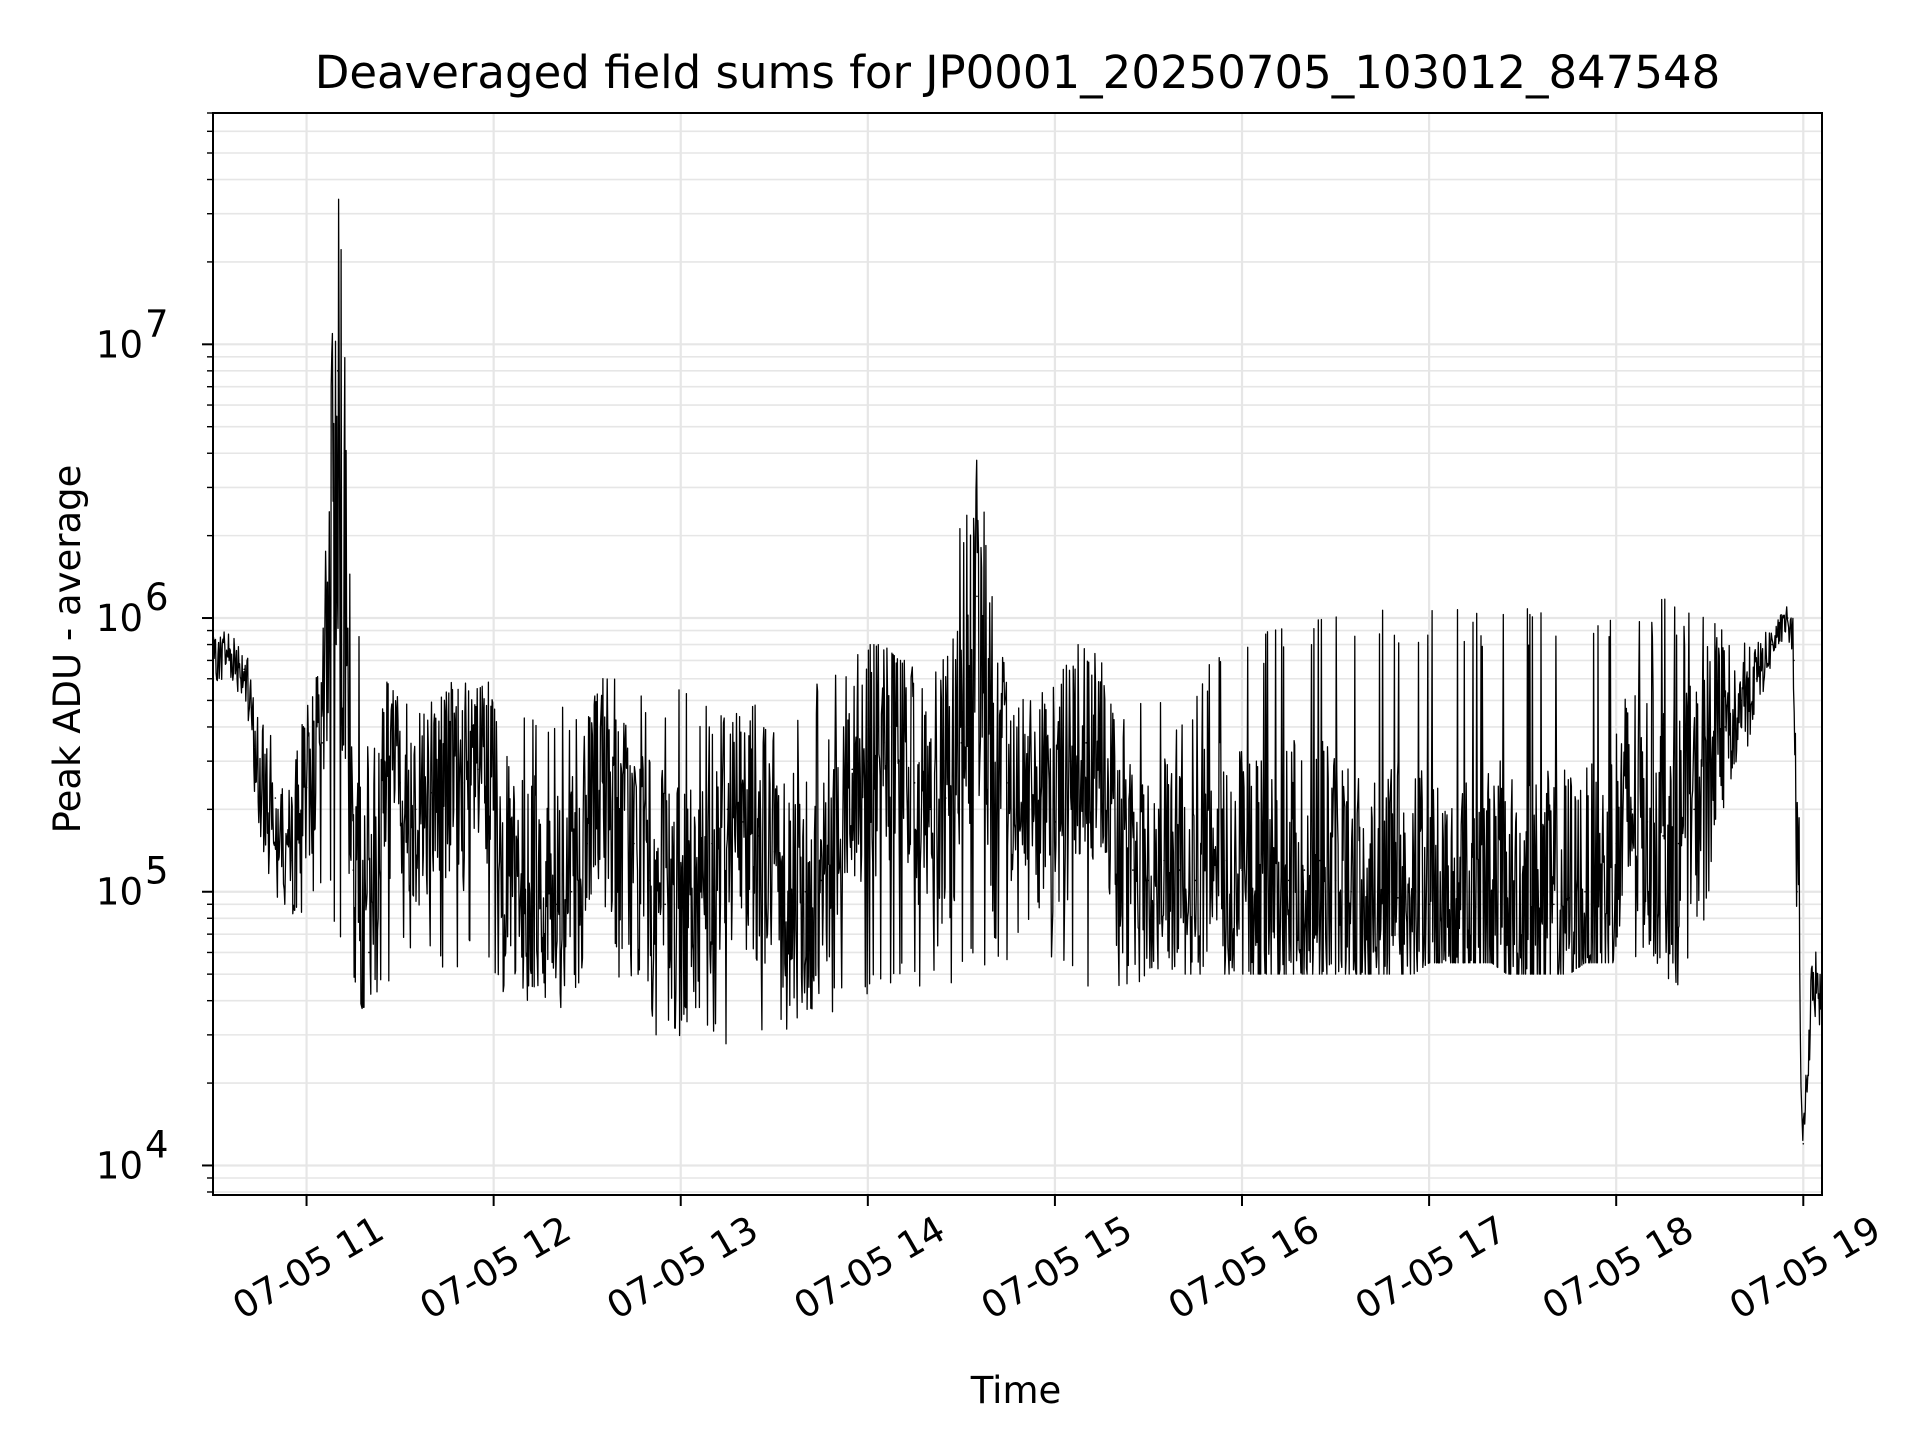 The width and height of the screenshot is (1920, 1440). I want to click on y-tick-exponent: 4, so click(157, 1144).